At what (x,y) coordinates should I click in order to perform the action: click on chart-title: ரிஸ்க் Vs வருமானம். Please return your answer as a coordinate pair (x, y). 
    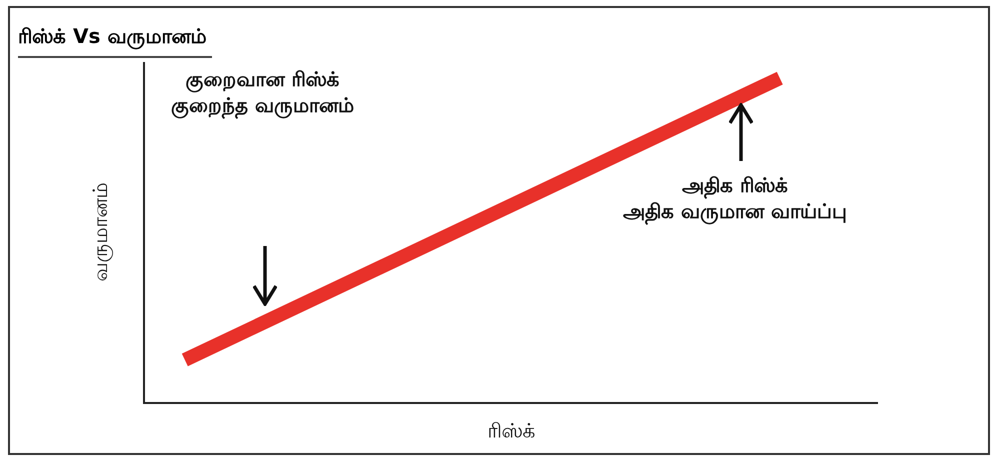
    Looking at the image, I should click on (115, 41).